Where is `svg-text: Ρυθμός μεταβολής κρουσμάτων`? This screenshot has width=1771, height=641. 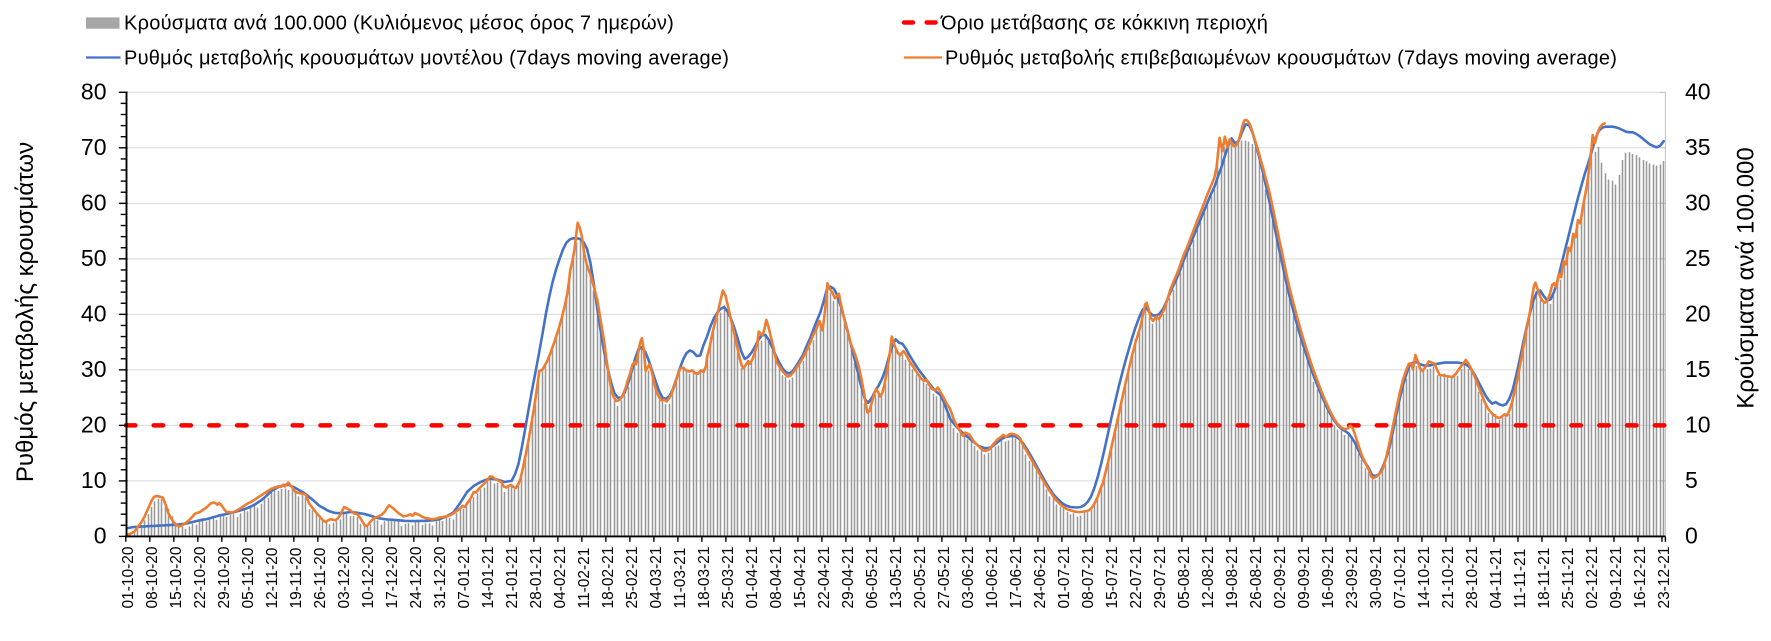
svg-text: Ρυθμός μεταβολής κρουσμάτων is located at coordinates (25, 312).